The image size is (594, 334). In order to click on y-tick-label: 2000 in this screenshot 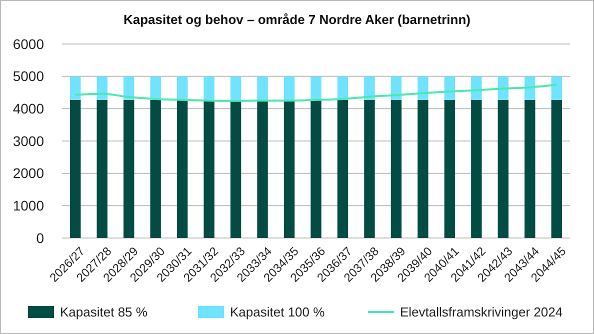, I will do `click(28, 173)`.